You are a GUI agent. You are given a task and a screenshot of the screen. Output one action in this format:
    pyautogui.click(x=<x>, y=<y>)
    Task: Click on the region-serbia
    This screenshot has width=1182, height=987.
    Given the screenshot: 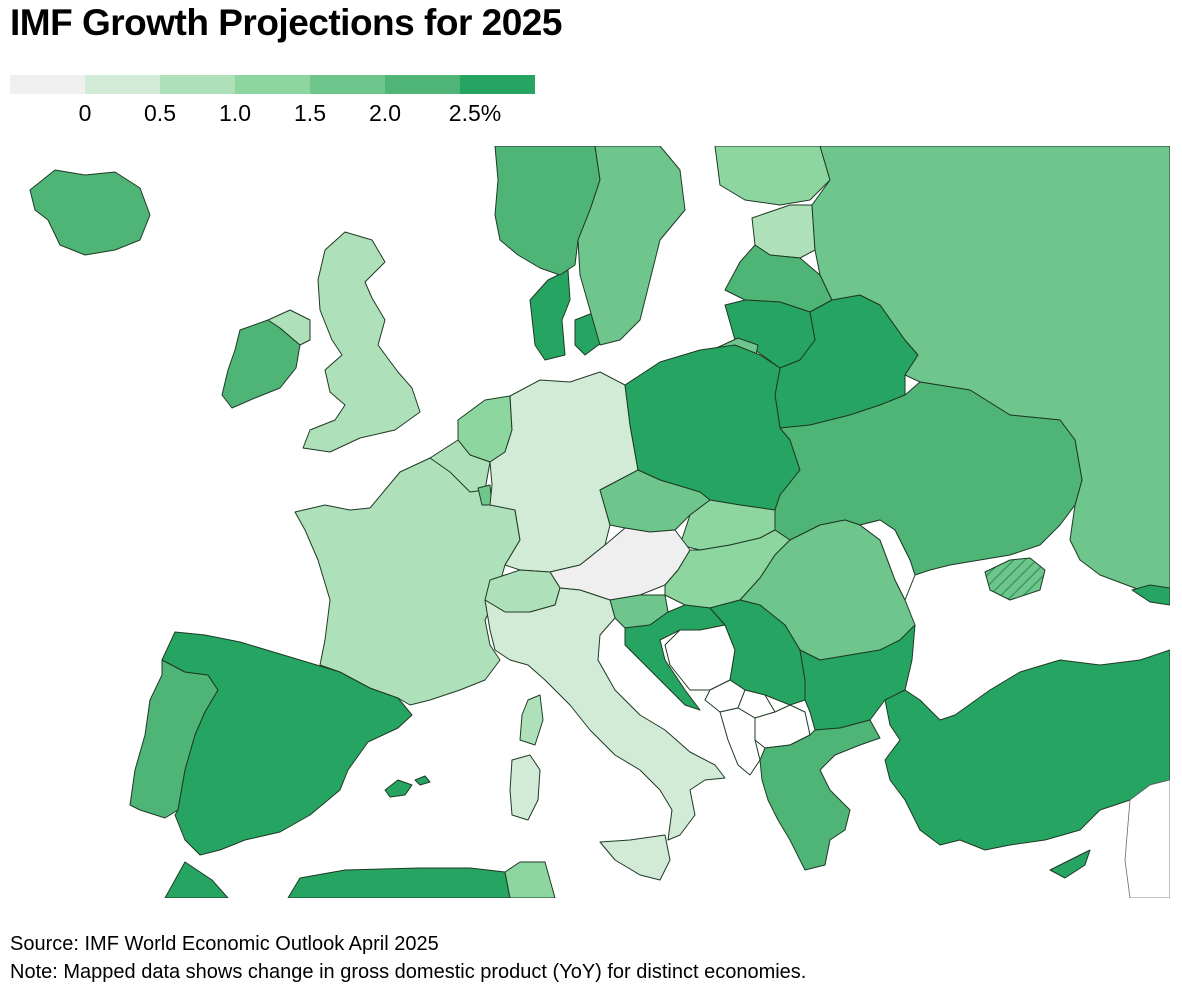 What is the action you would take?
    pyautogui.click(x=757, y=652)
    